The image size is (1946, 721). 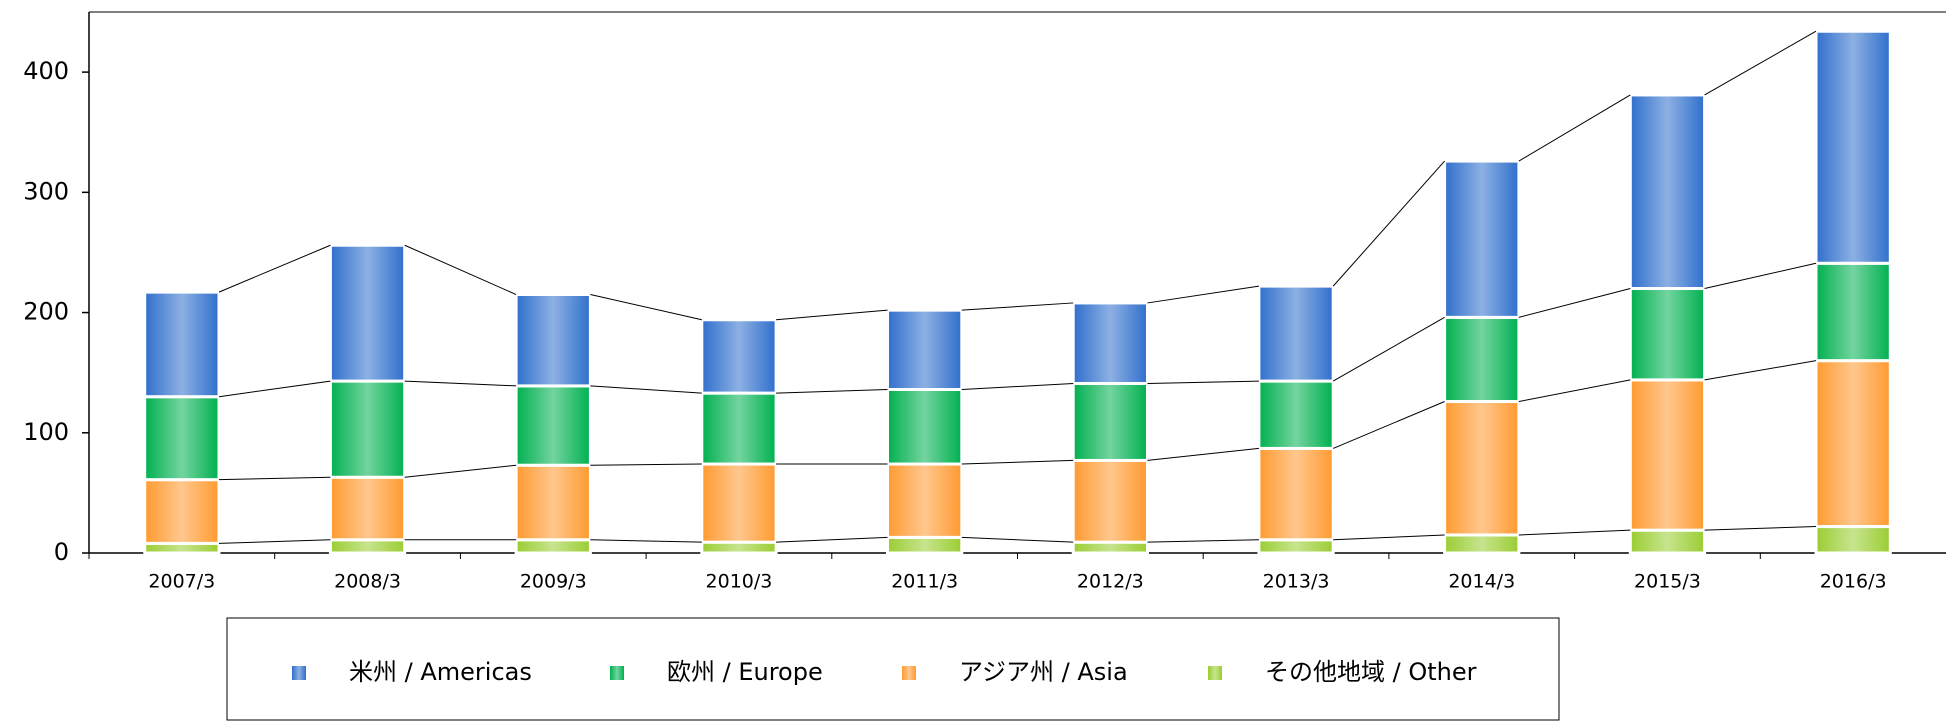 What do you see at coordinates (46, 191) in the screenshot?
I see `y-tick-label: 300` at bounding box center [46, 191].